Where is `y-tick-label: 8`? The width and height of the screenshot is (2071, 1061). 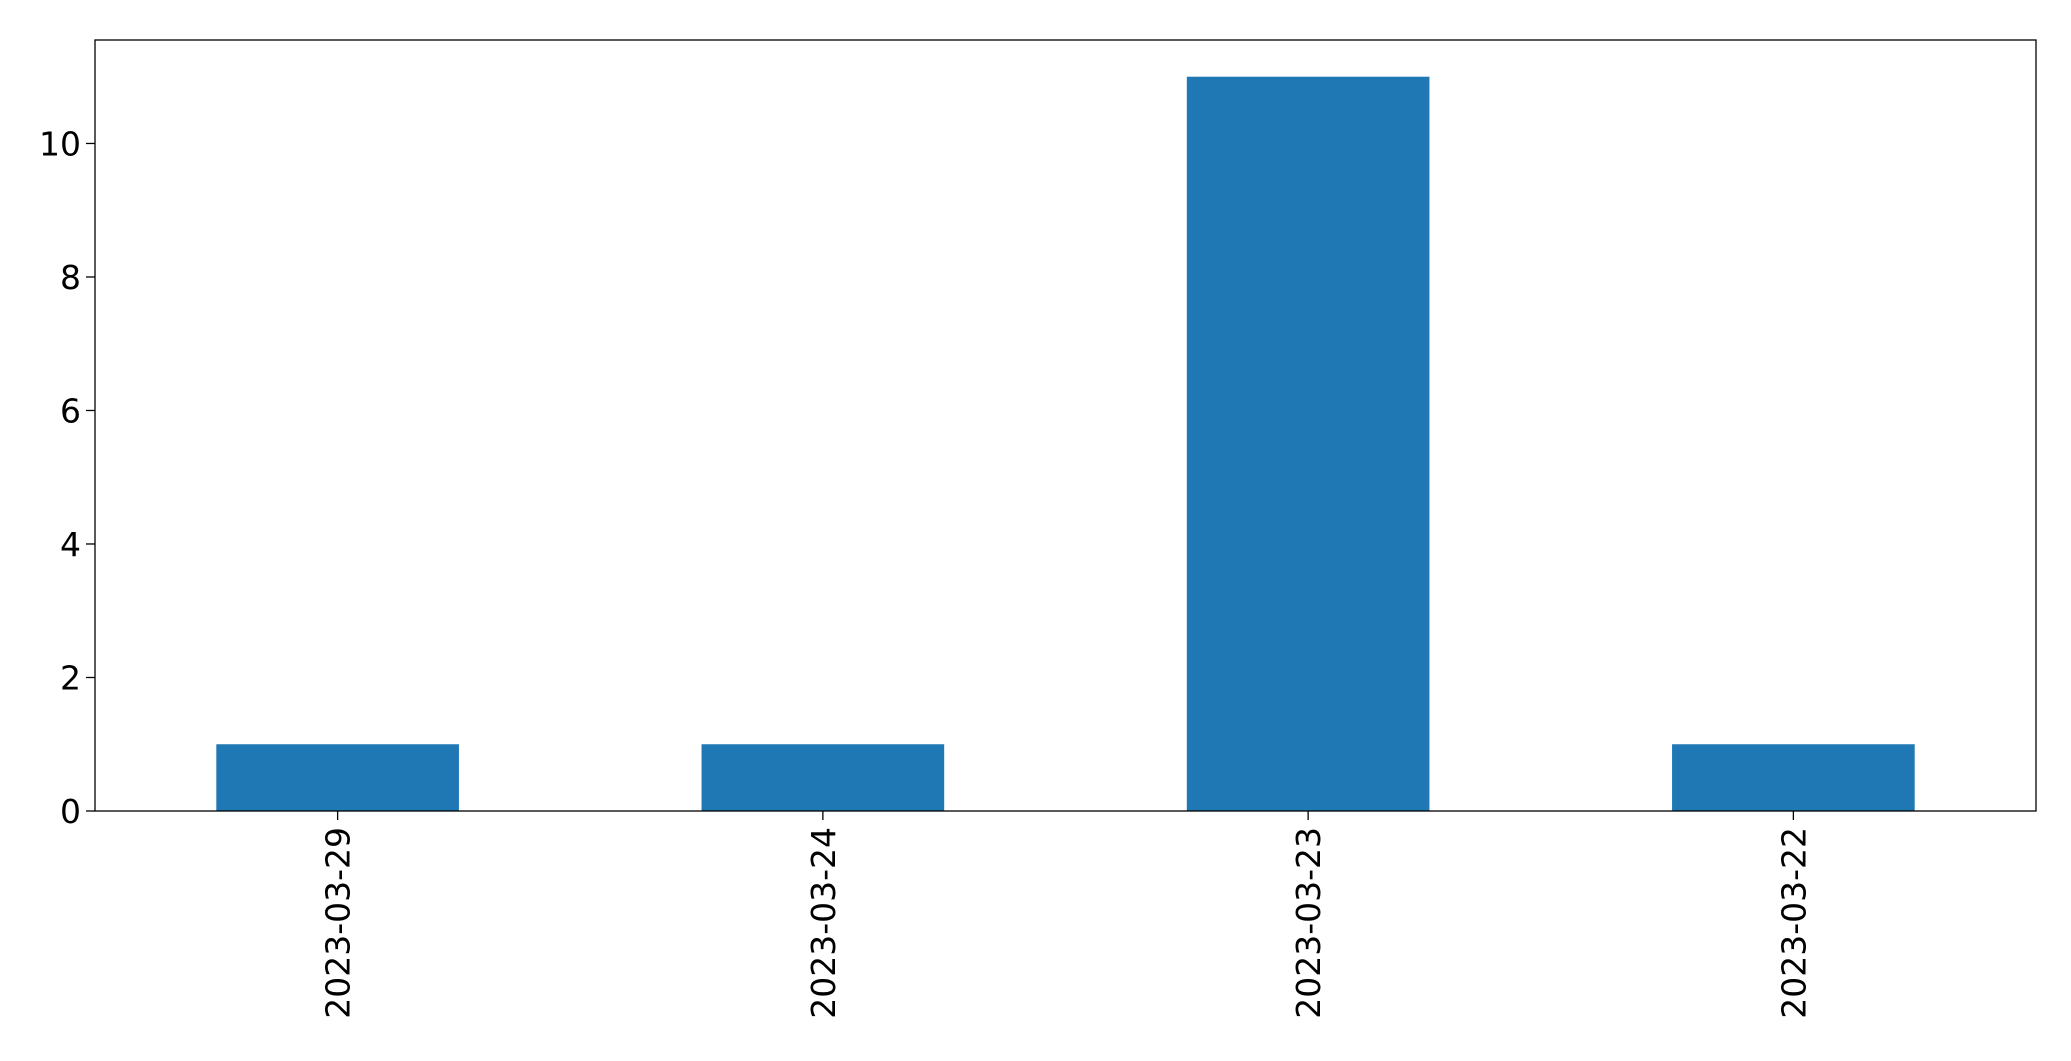
y-tick-label: 8 is located at coordinates (70, 277).